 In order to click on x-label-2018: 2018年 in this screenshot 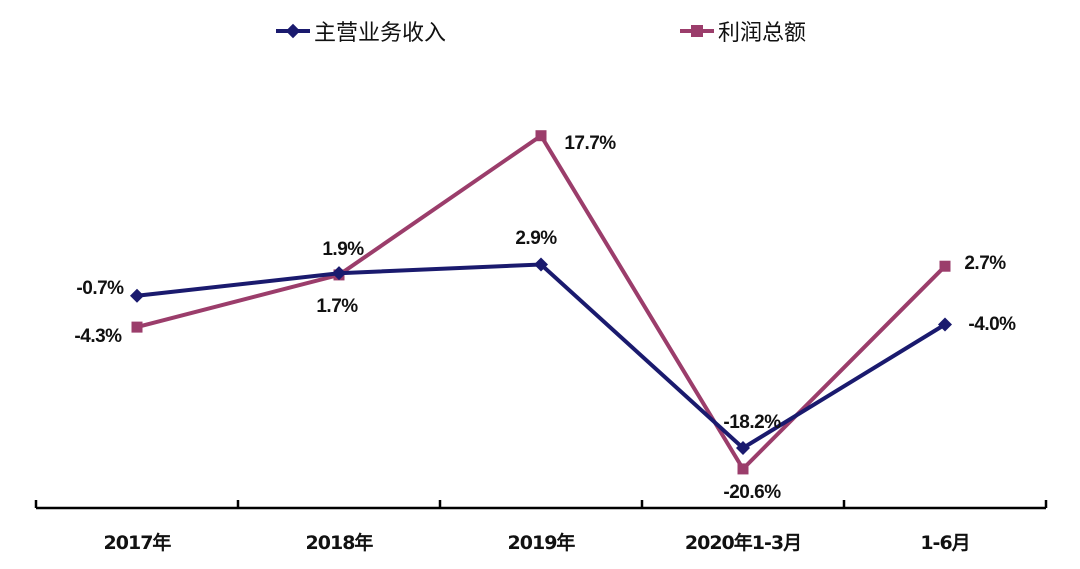, I will do `click(339, 543)`.